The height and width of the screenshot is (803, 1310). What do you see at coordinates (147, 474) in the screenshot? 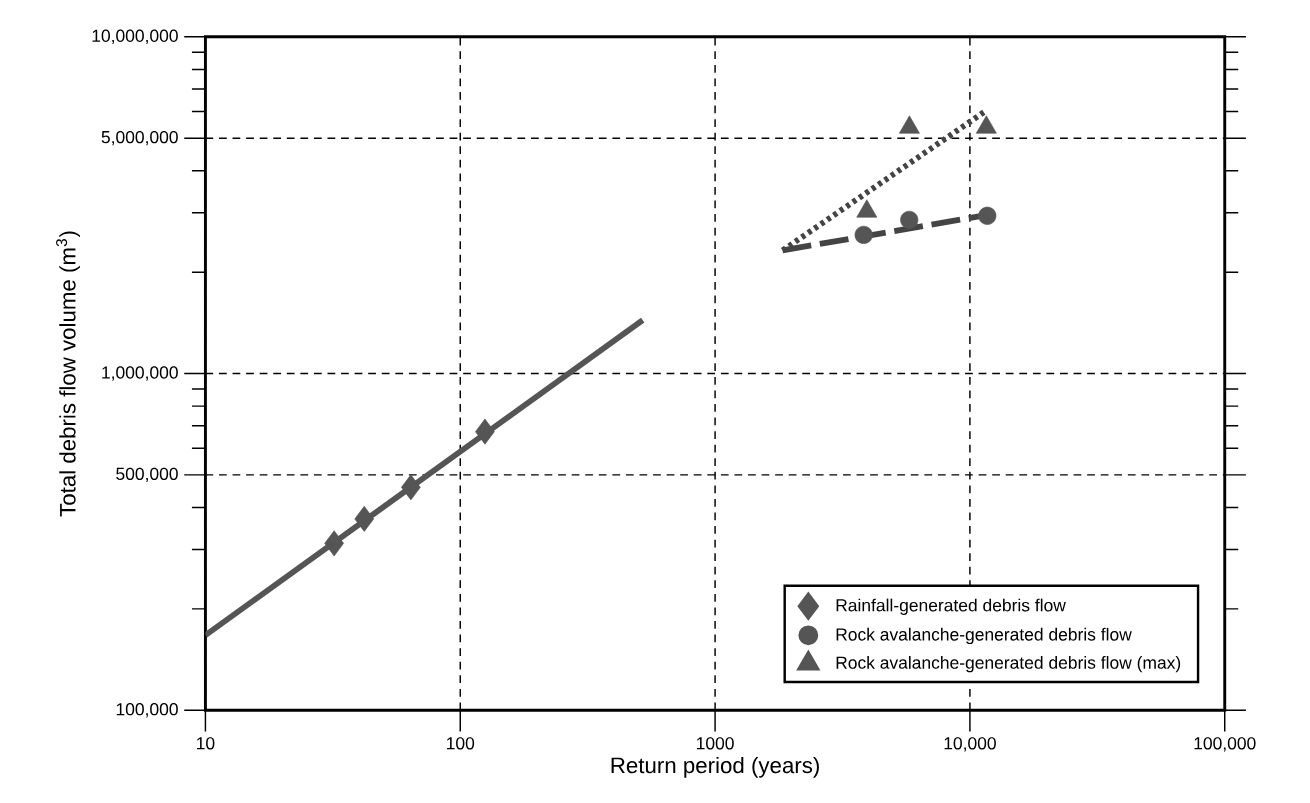
I see `y-tick-label: 500,000` at bounding box center [147, 474].